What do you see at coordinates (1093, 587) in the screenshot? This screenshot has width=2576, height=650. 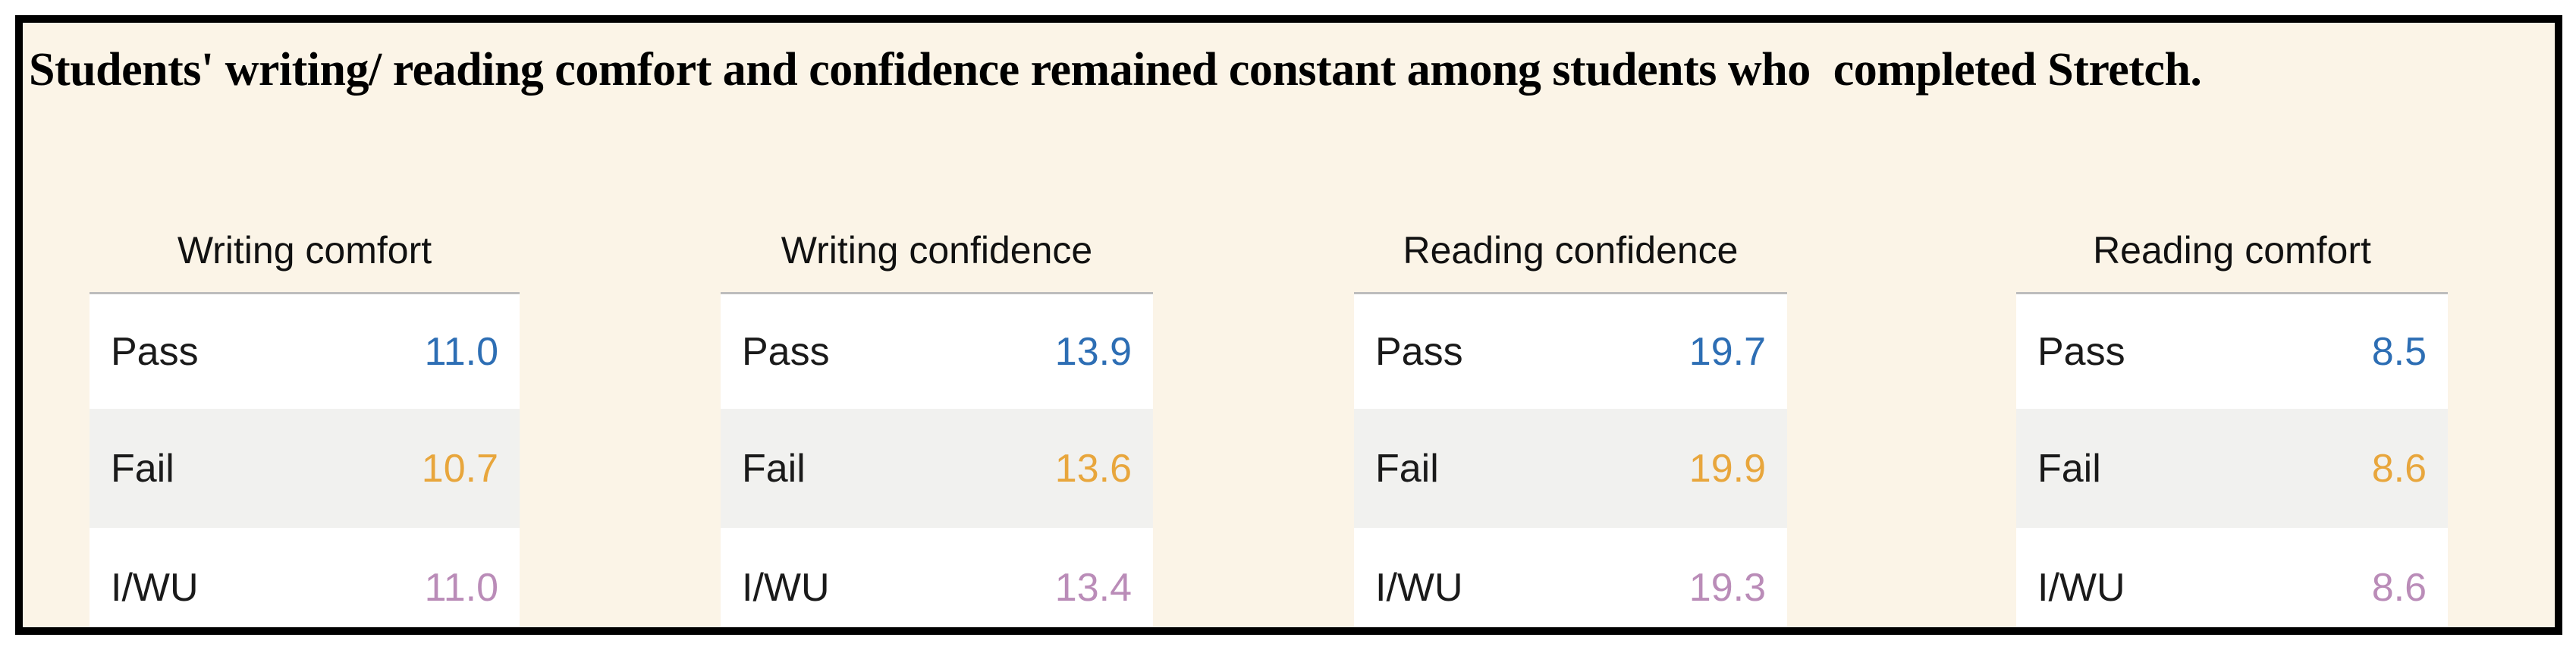 I see `value-cell: 13.4` at bounding box center [1093, 587].